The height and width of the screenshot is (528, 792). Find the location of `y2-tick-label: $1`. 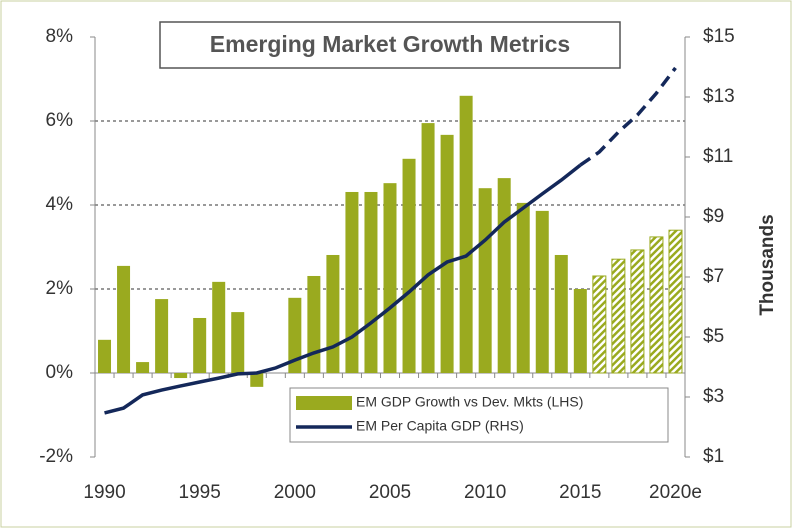

y2-tick-label: $1 is located at coordinates (713, 456).